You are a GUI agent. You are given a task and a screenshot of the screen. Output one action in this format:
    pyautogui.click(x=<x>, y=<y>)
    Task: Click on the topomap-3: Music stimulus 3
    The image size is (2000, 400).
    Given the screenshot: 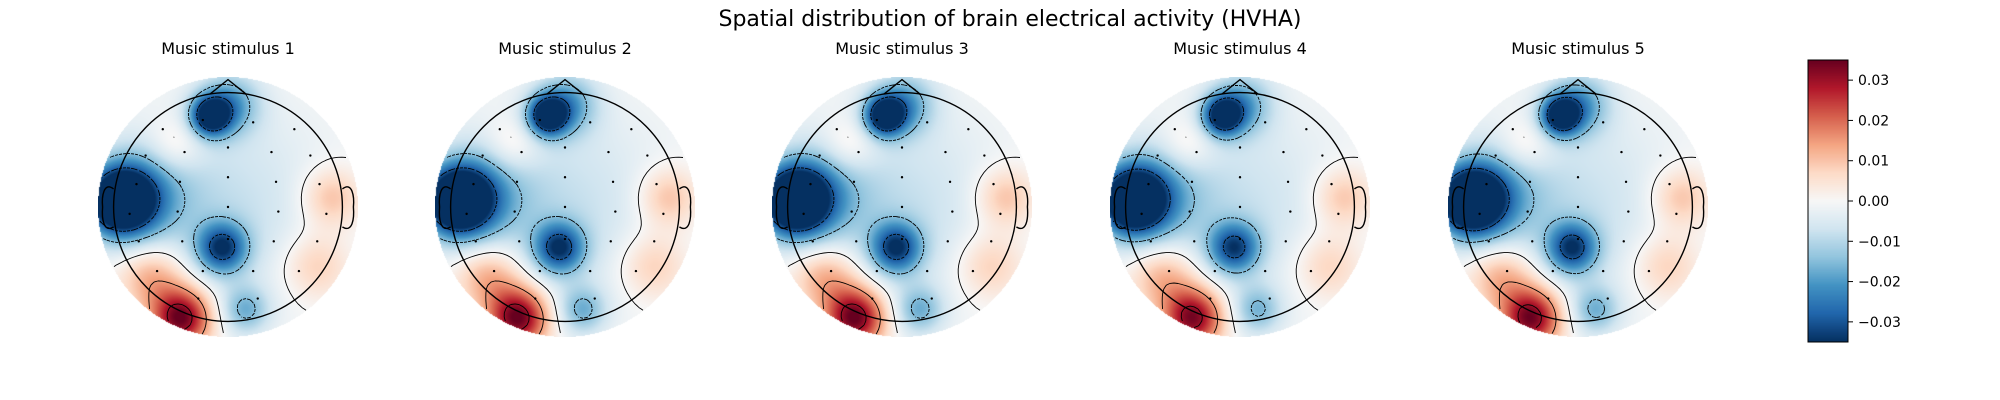 What is the action you would take?
    pyautogui.click(x=902, y=188)
    